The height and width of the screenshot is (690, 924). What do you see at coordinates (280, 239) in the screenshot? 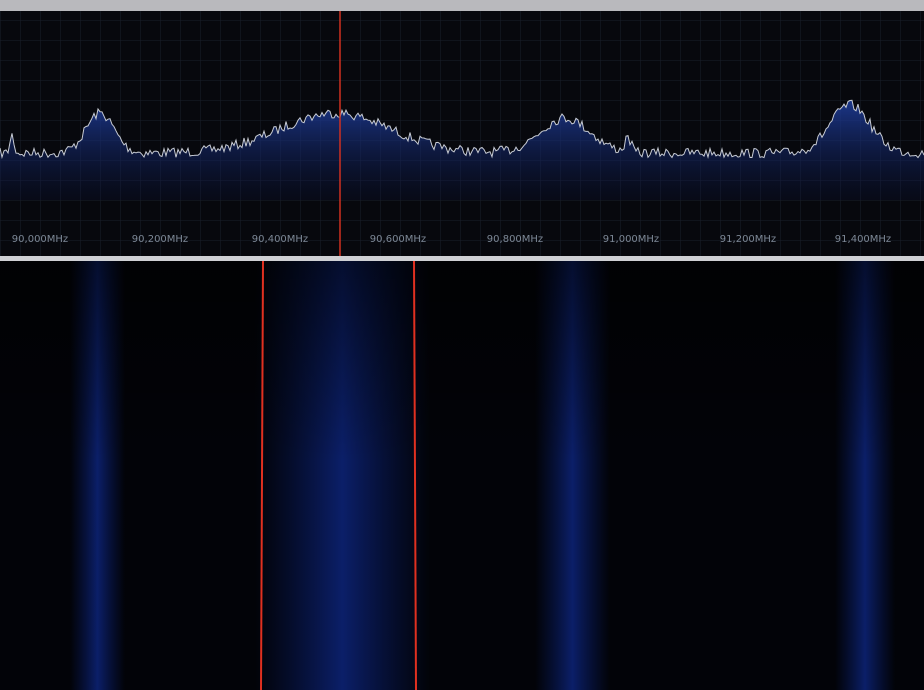
I see `frequency-label: 90,400MHz` at bounding box center [280, 239].